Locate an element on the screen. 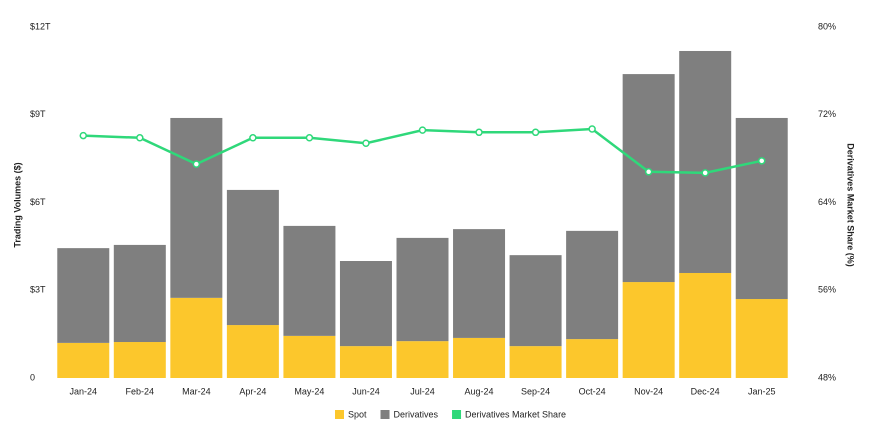  x-tick-label: Jan-24 is located at coordinates (84, 391).